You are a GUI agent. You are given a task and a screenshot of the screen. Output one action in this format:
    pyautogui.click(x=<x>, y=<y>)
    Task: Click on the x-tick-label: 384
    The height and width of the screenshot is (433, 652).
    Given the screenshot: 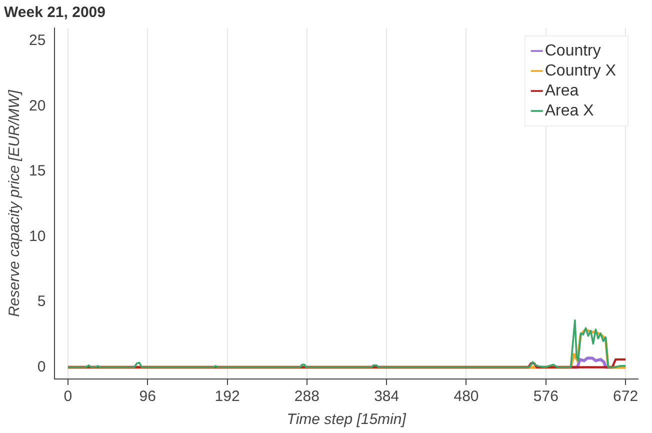 What is the action you would take?
    pyautogui.click(x=387, y=397)
    